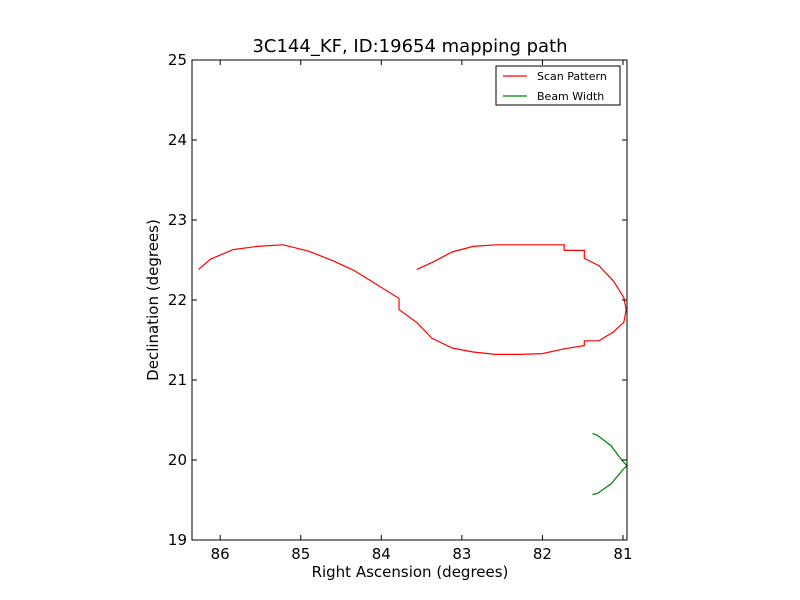 This screenshot has height=600, width=800. What do you see at coordinates (177, 220) in the screenshot?
I see `y-tick-label: 23` at bounding box center [177, 220].